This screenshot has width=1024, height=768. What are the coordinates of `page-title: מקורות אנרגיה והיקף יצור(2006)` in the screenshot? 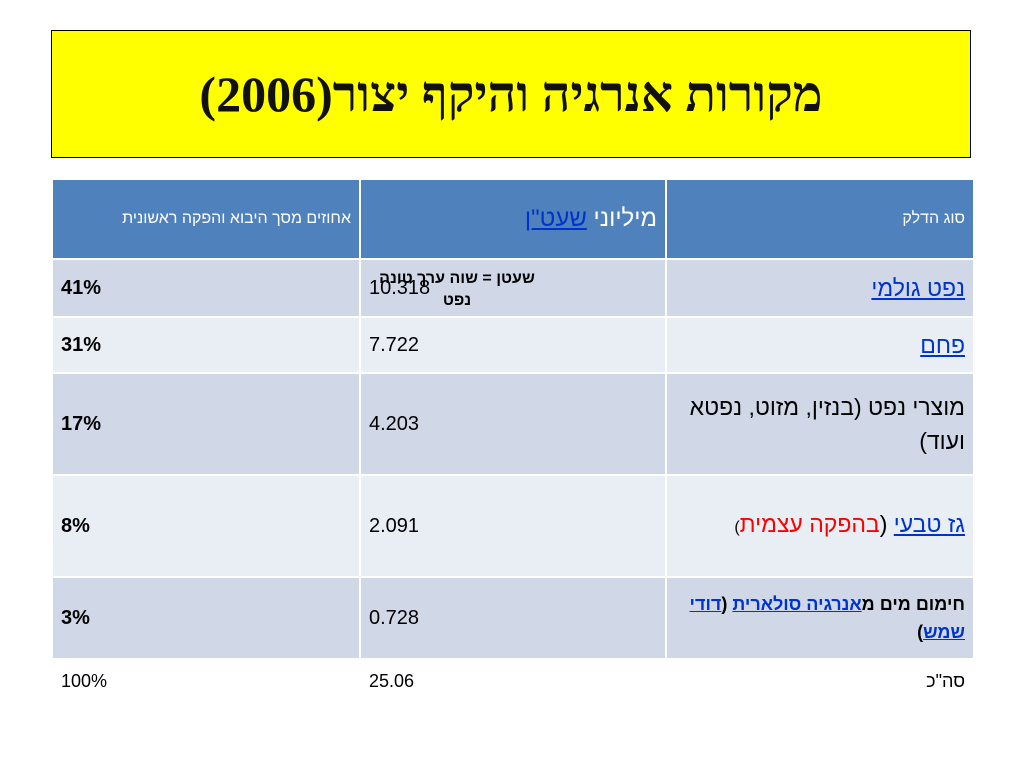 It's located at (511, 94).